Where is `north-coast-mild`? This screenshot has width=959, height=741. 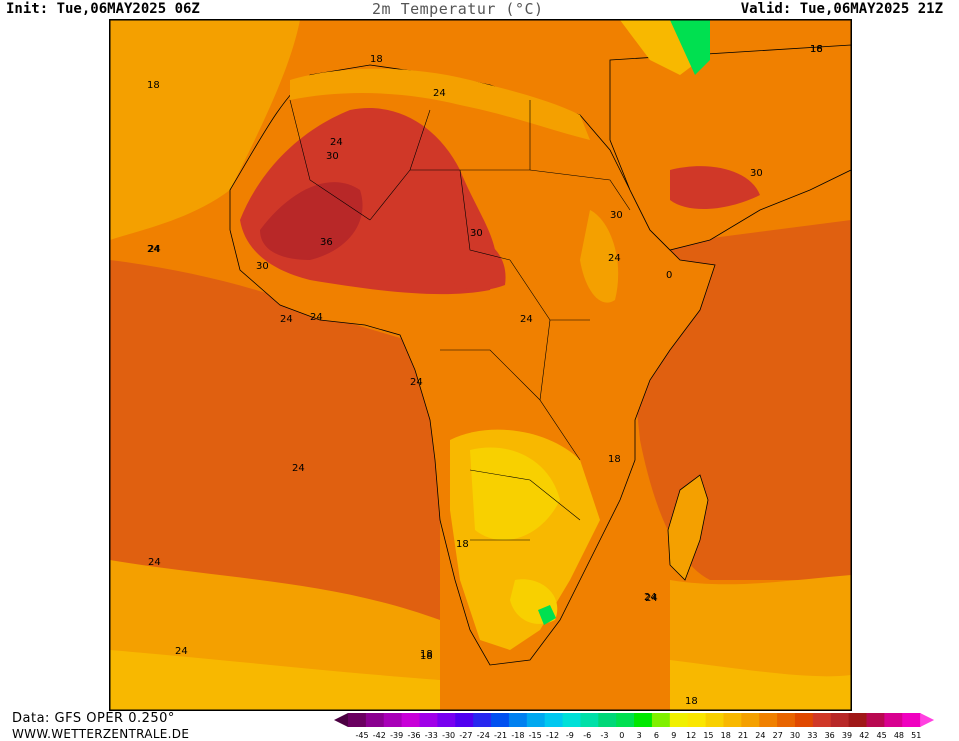 north-coast-mild is located at coordinates (440, 104).